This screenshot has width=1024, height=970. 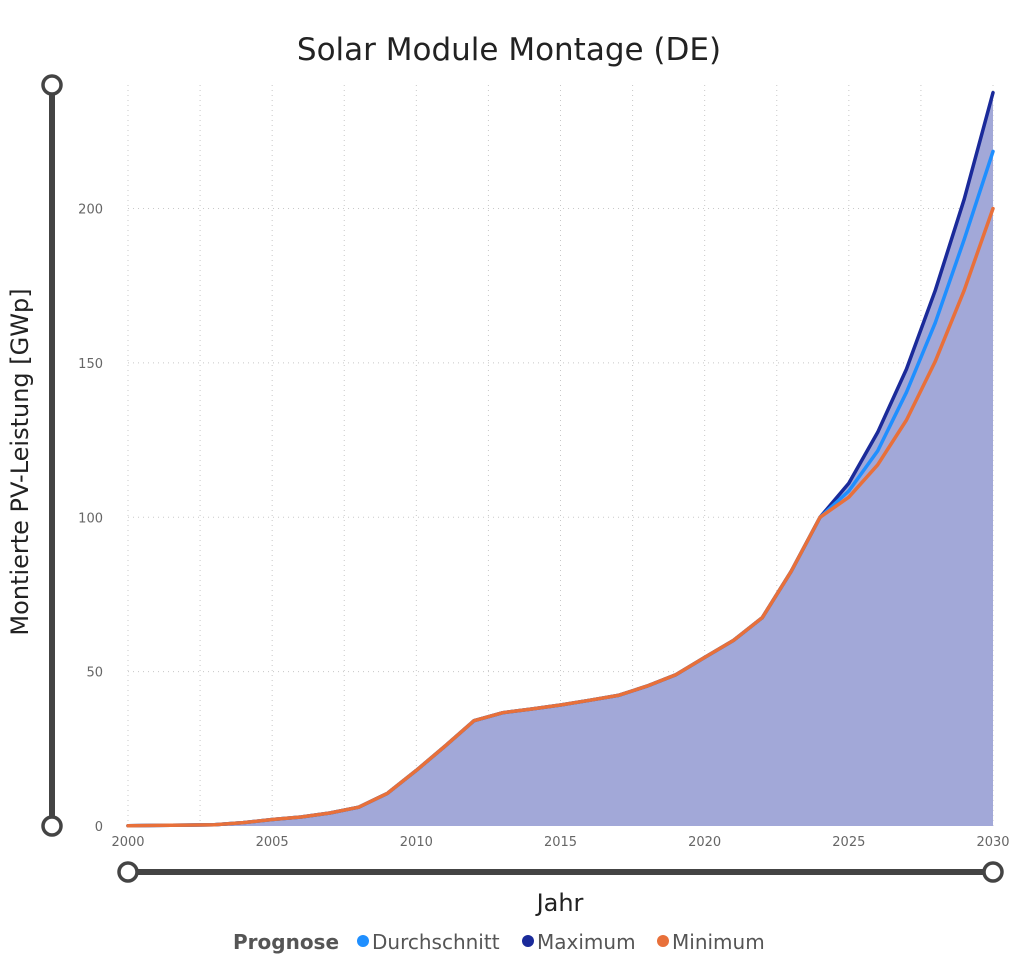 What do you see at coordinates (586, 942) in the screenshot?
I see `legend-label-maximum: Maximum` at bounding box center [586, 942].